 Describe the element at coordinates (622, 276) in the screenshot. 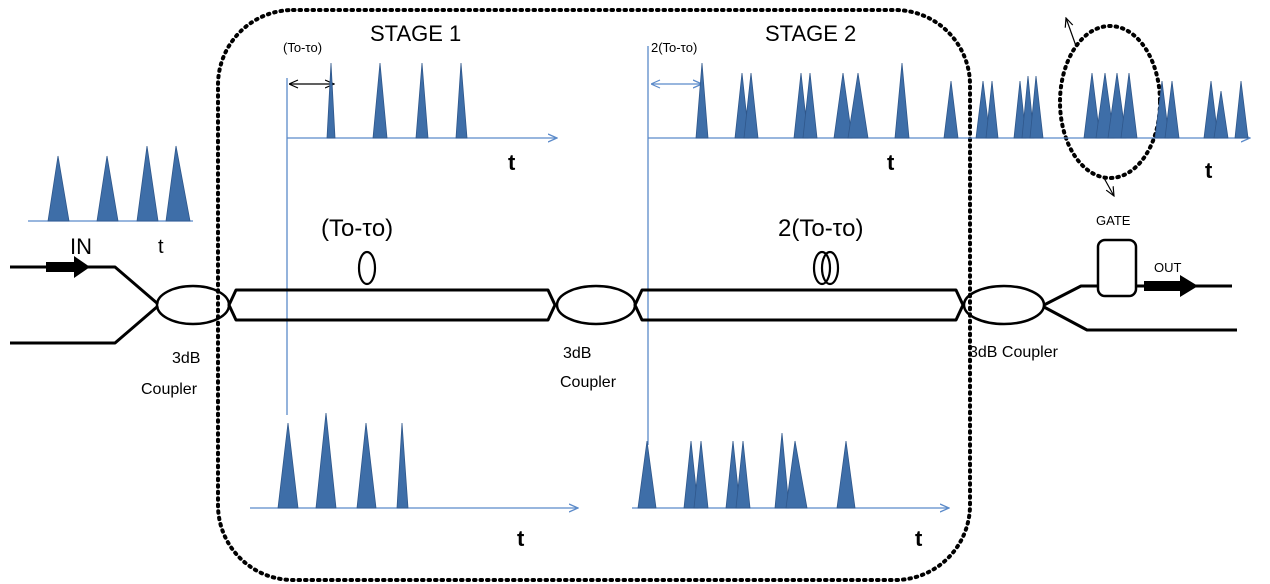

I see `flow-arrows` at that location.